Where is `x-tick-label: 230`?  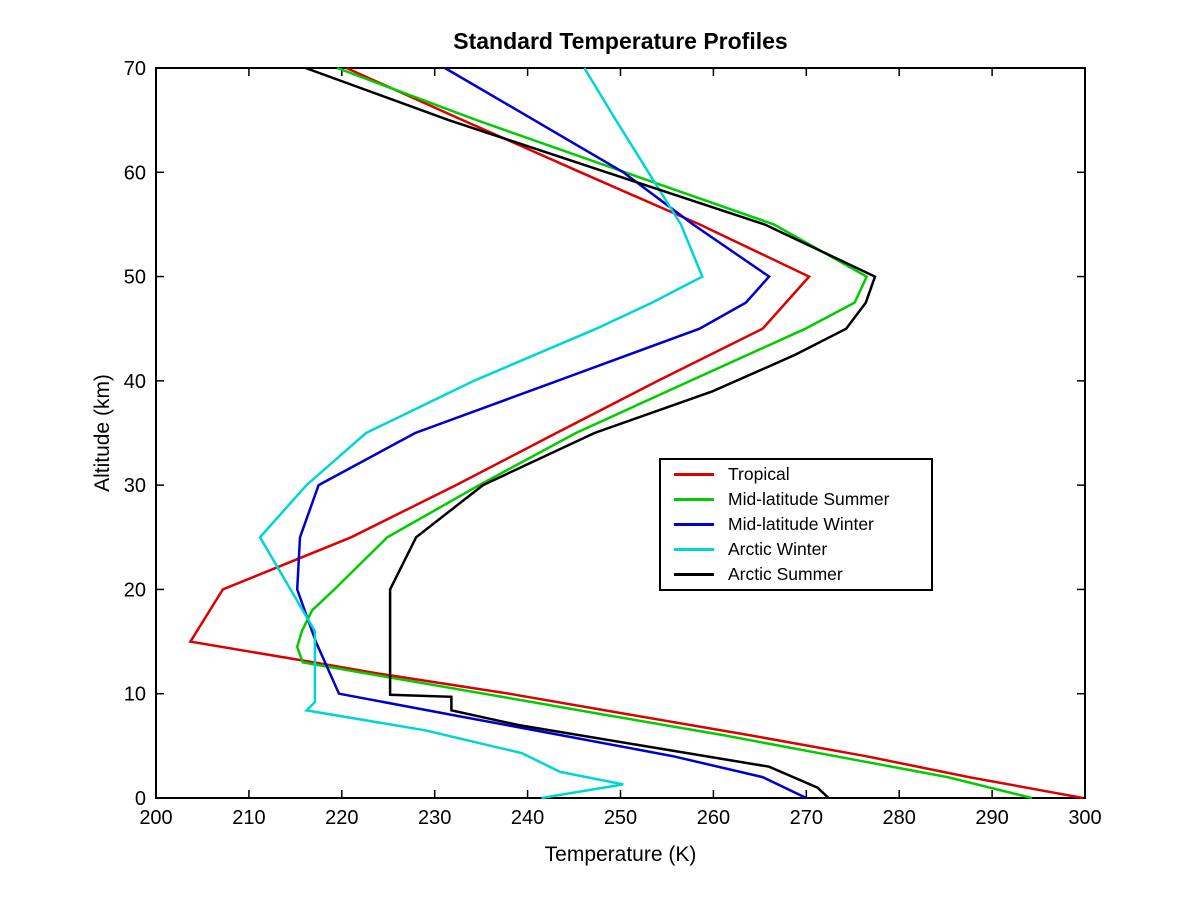
x-tick-label: 230 is located at coordinates (434, 818).